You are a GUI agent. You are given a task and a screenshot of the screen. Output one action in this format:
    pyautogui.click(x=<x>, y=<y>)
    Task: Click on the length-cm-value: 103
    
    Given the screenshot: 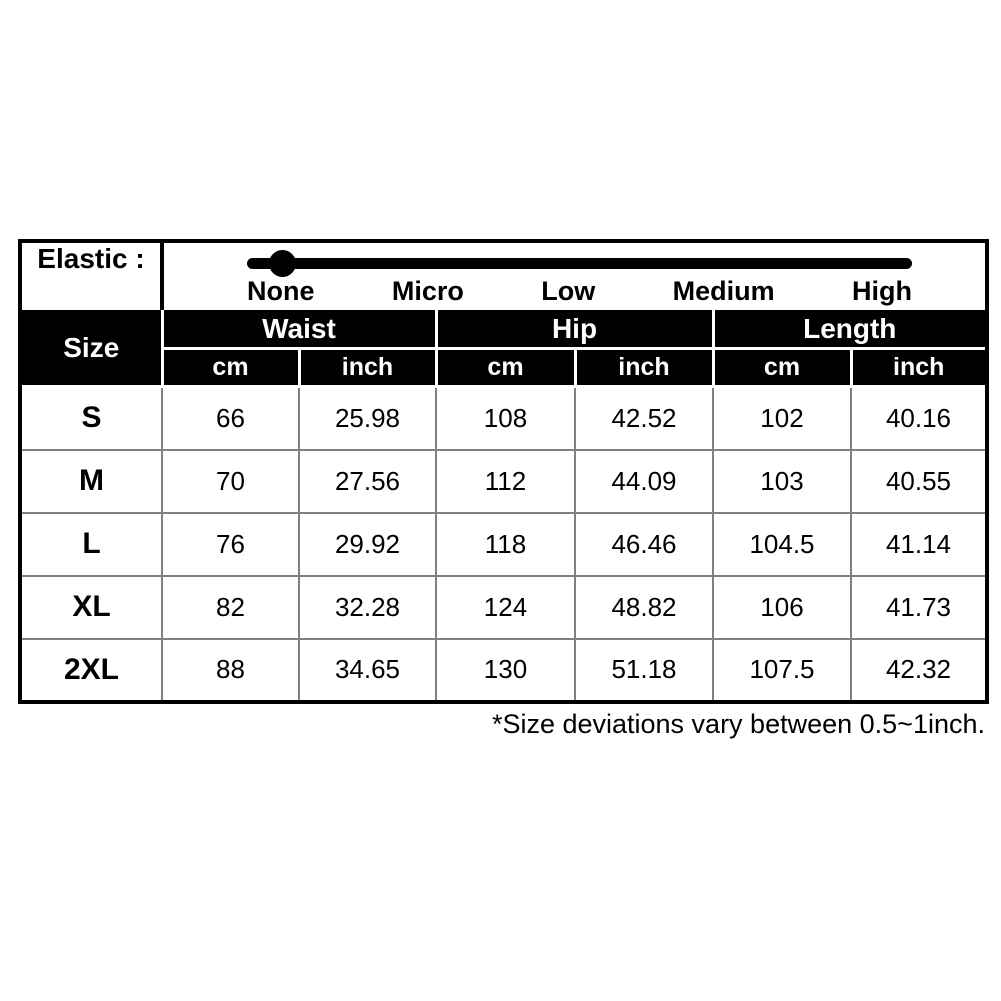 What is the action you would take?
    pyautogui.click(x=782, y=481)
    